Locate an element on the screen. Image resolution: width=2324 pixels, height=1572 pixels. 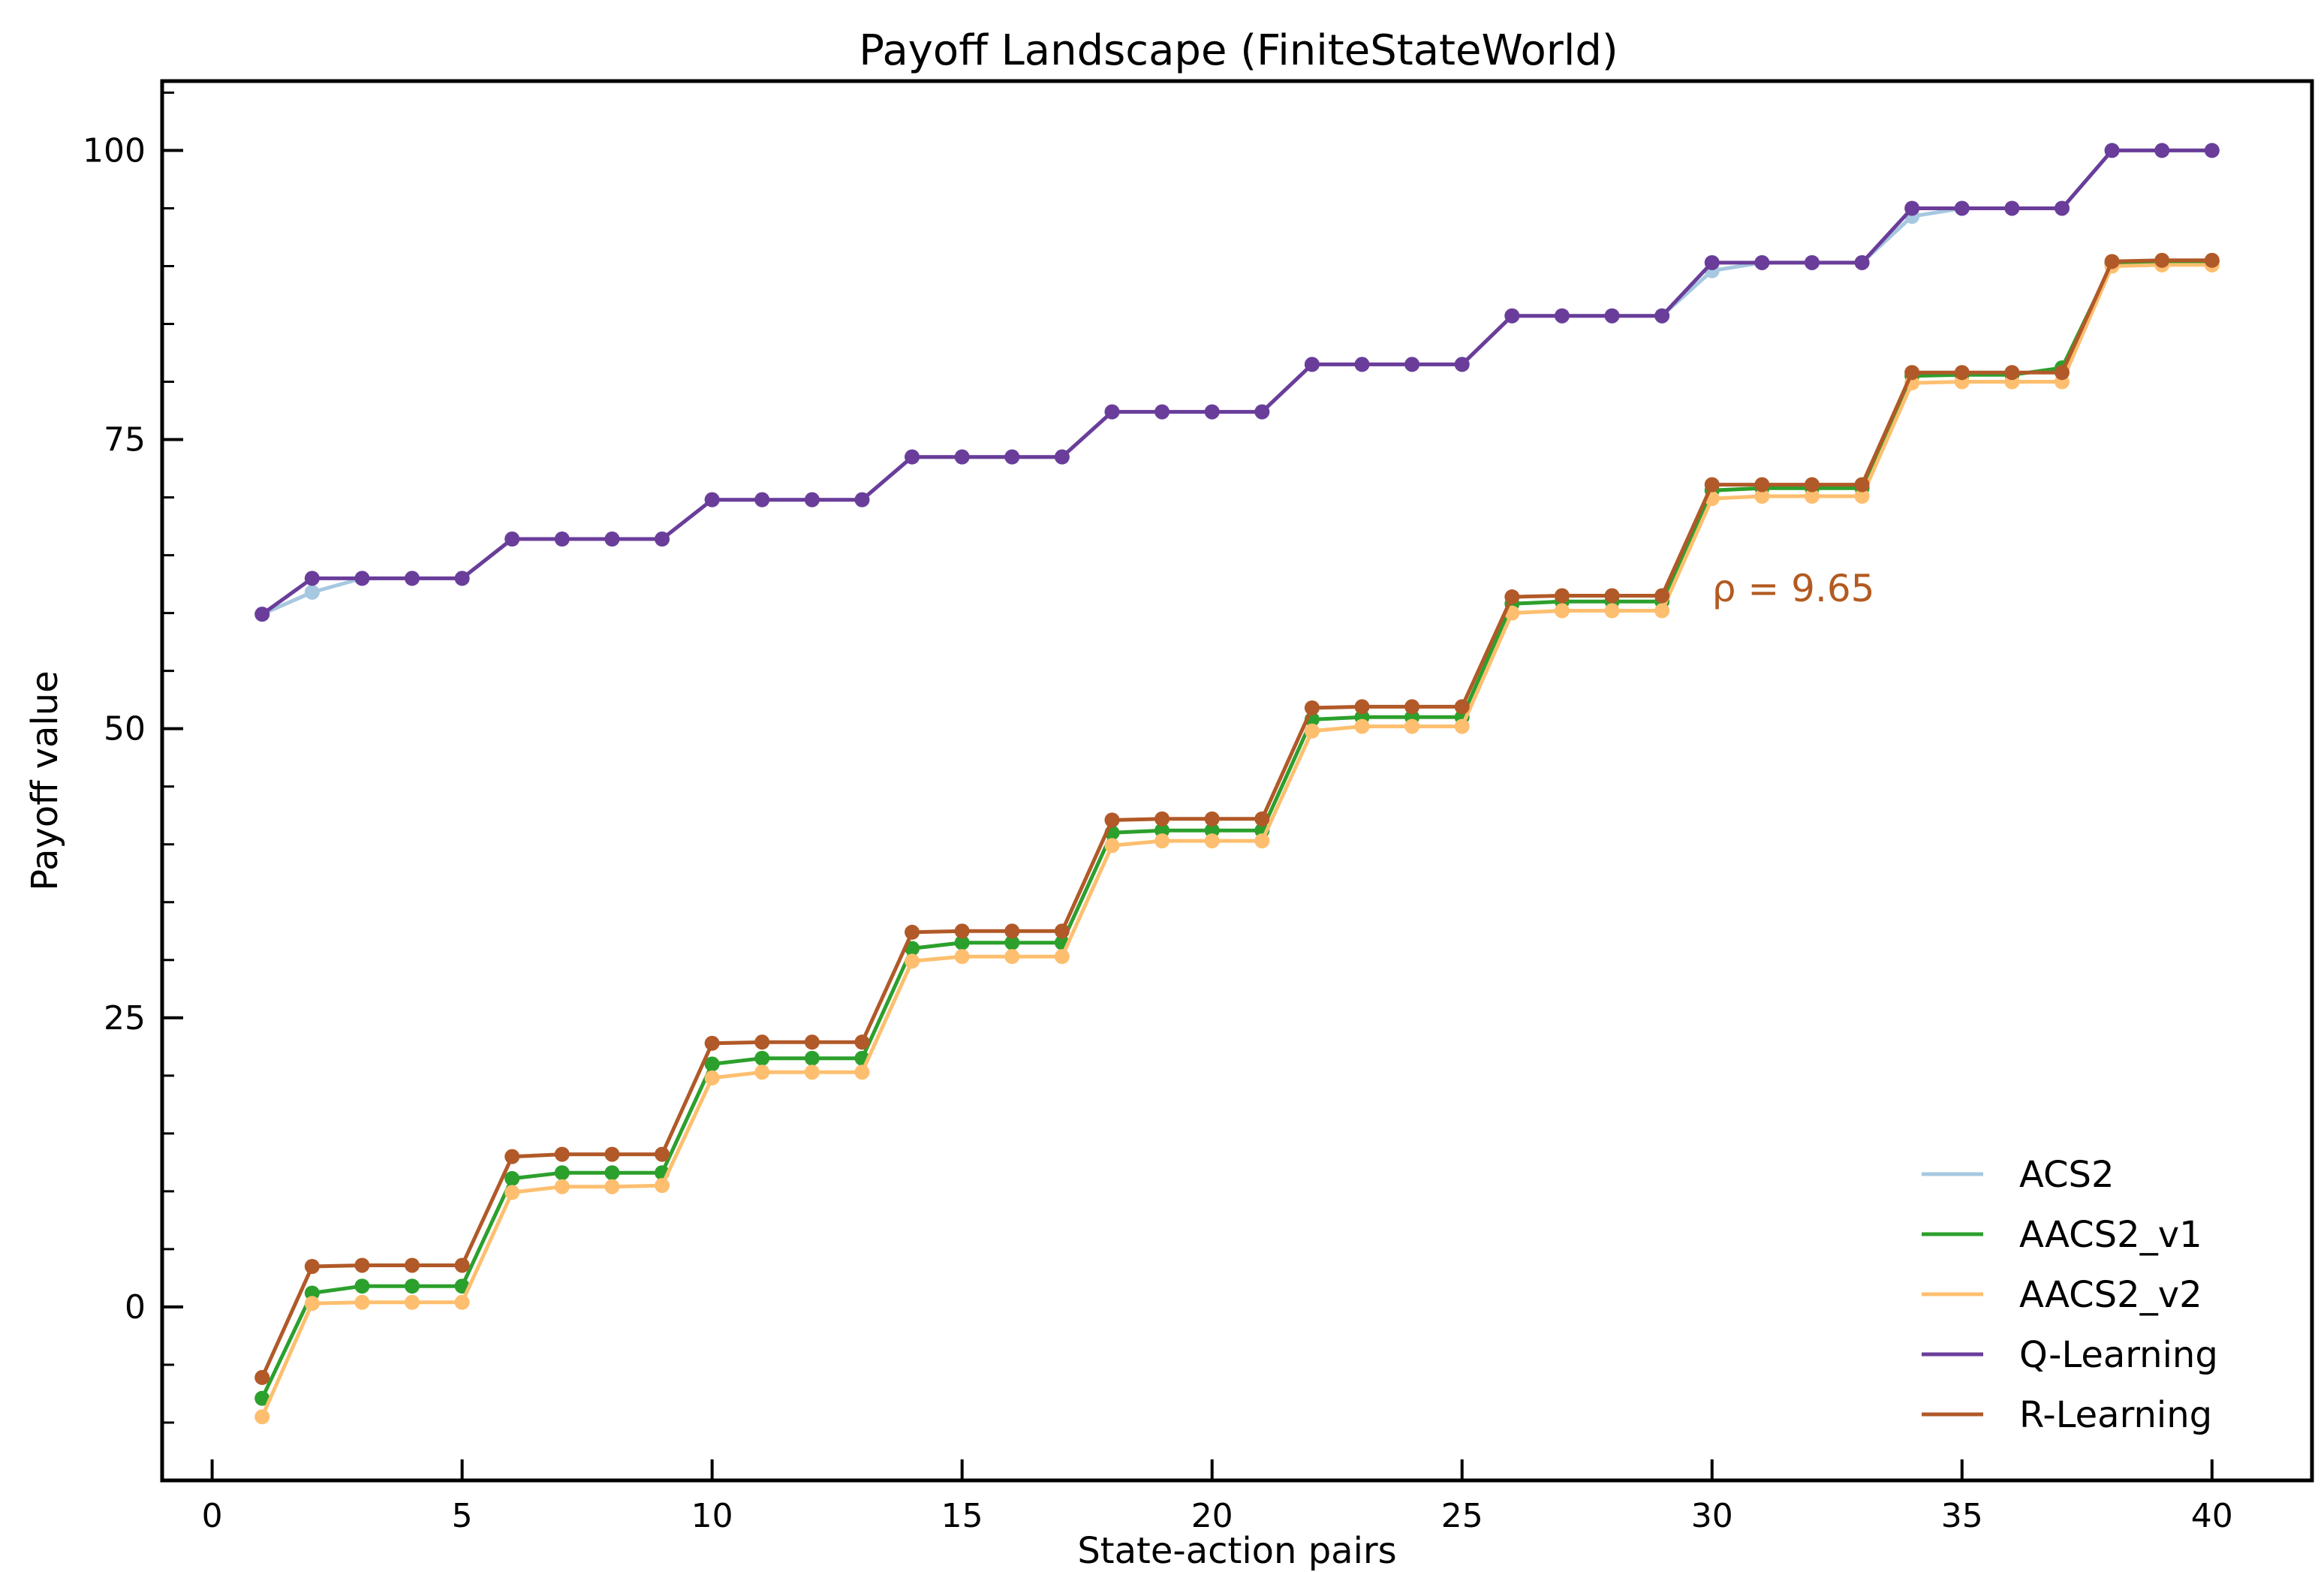
legend-label: AACS2_v1 is located at coordinates (2110, 1235).